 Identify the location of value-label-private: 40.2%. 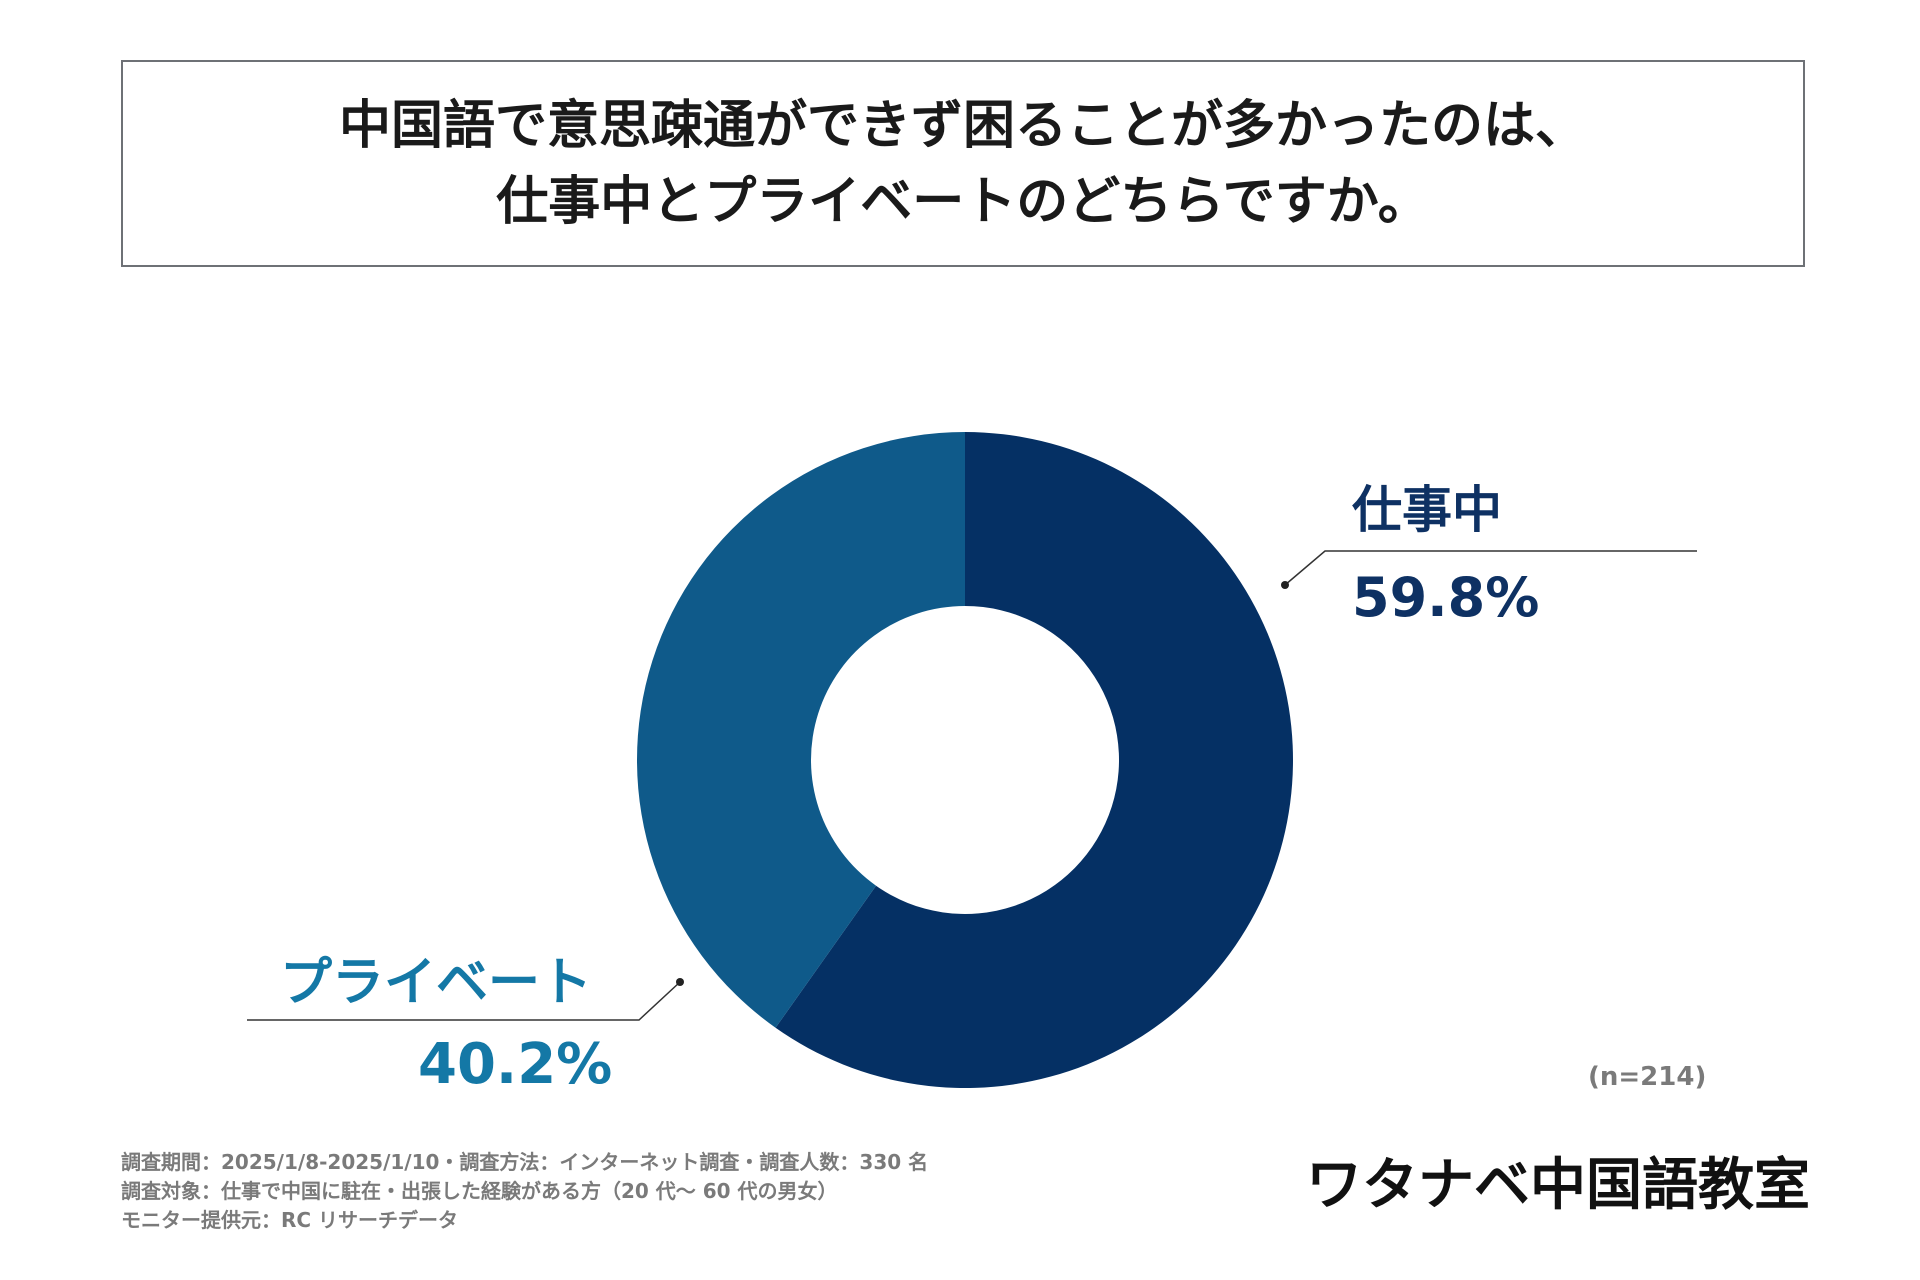
(515, 1064).